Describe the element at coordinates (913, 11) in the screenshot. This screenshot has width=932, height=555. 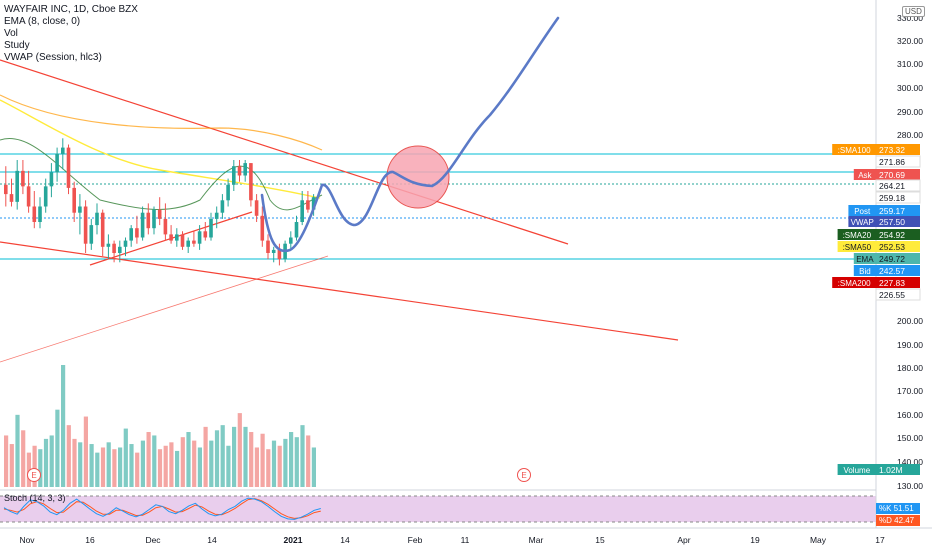
I see `currency-badge: USD` at that location.